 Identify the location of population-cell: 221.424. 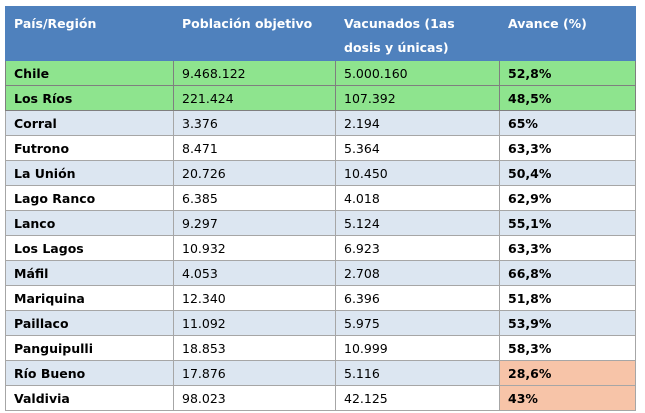
(254, 98).